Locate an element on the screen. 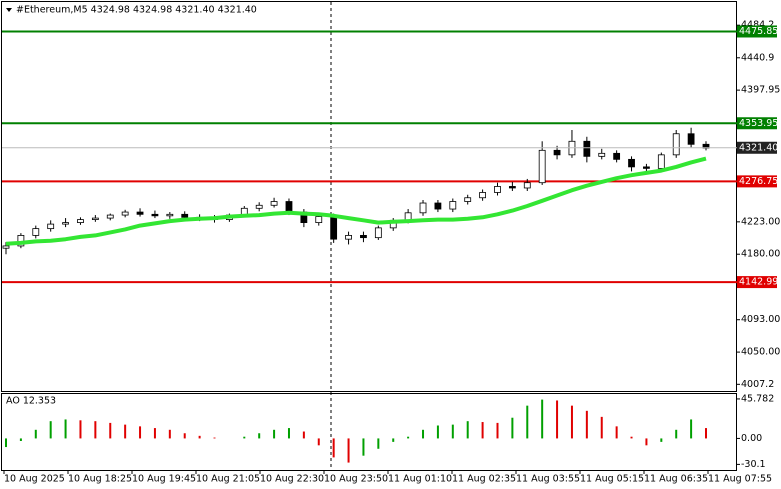  level-label: 4353.95 is located at coordinates (758, 123).